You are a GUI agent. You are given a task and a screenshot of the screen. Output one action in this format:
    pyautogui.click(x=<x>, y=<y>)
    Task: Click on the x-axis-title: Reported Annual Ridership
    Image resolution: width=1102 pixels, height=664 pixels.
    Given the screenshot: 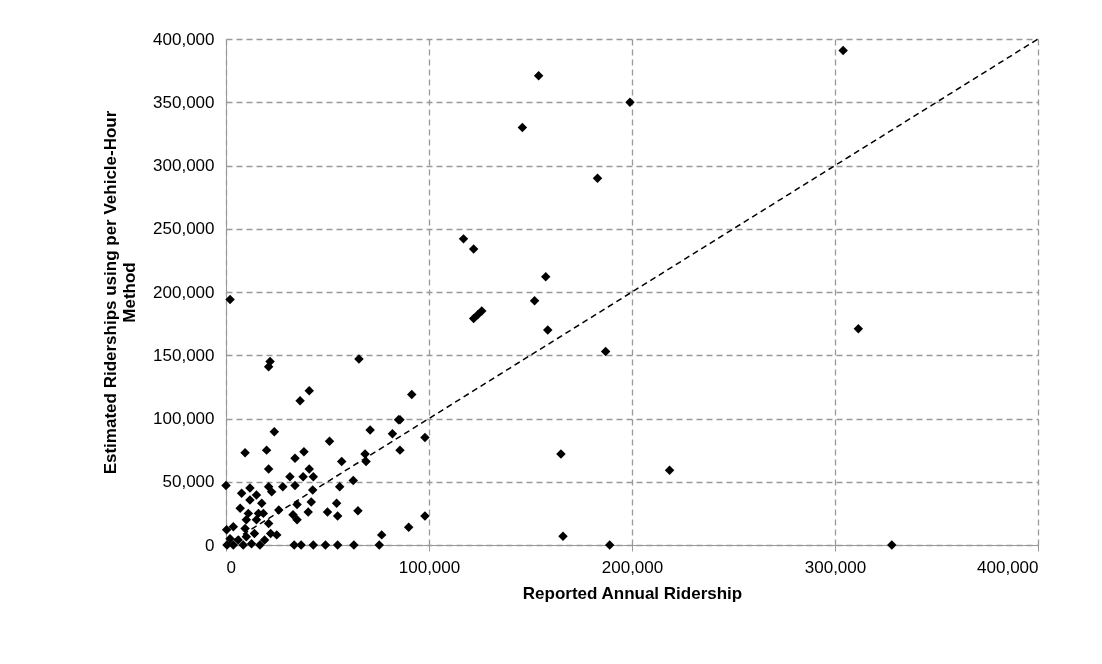 What is the action you would take?
    pyautogui.click(x=632, y=593)
    